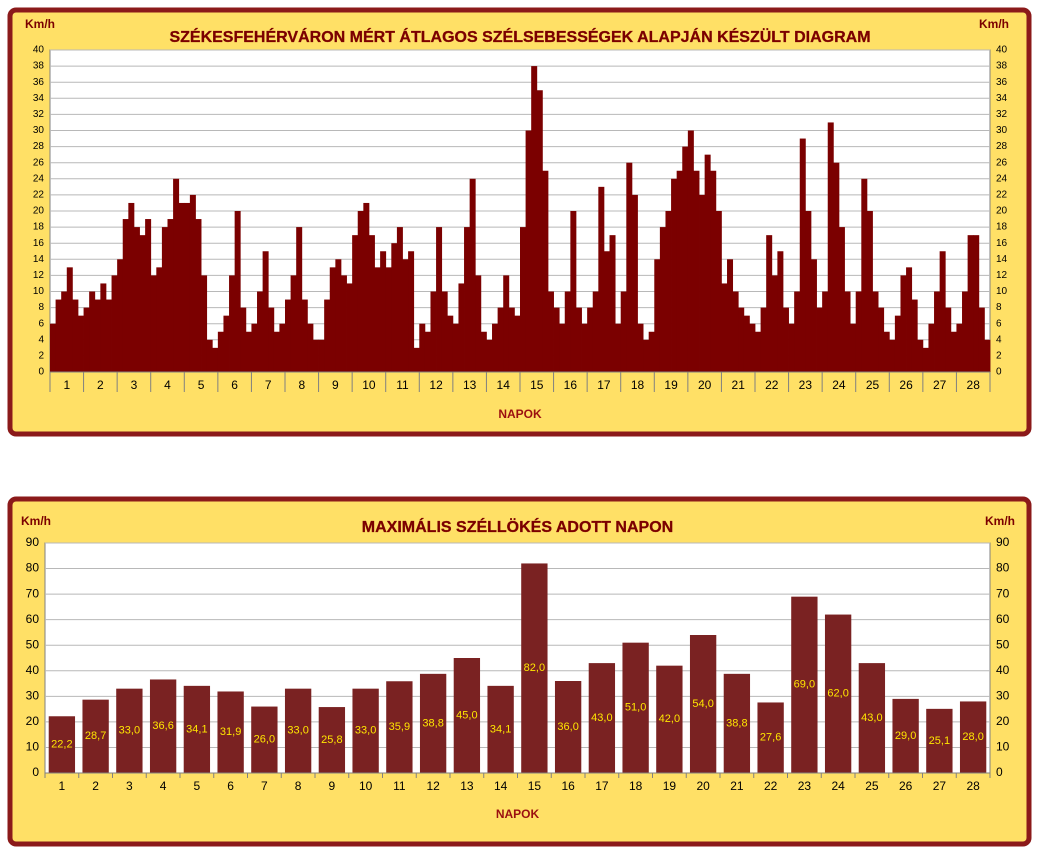 The width and height of the screenshot is (1040, 853). I want to click on x-tick-label: 1, so click(66, 385).